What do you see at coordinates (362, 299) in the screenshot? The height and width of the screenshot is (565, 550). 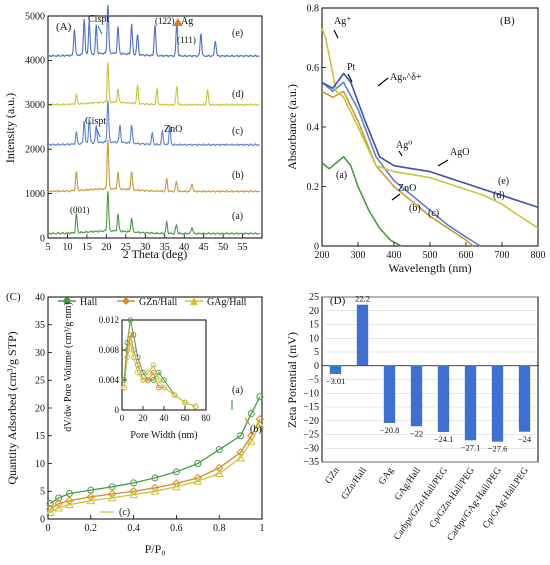 I see `panel-d-value-label: 22.2` at bounding box center [362, 299].